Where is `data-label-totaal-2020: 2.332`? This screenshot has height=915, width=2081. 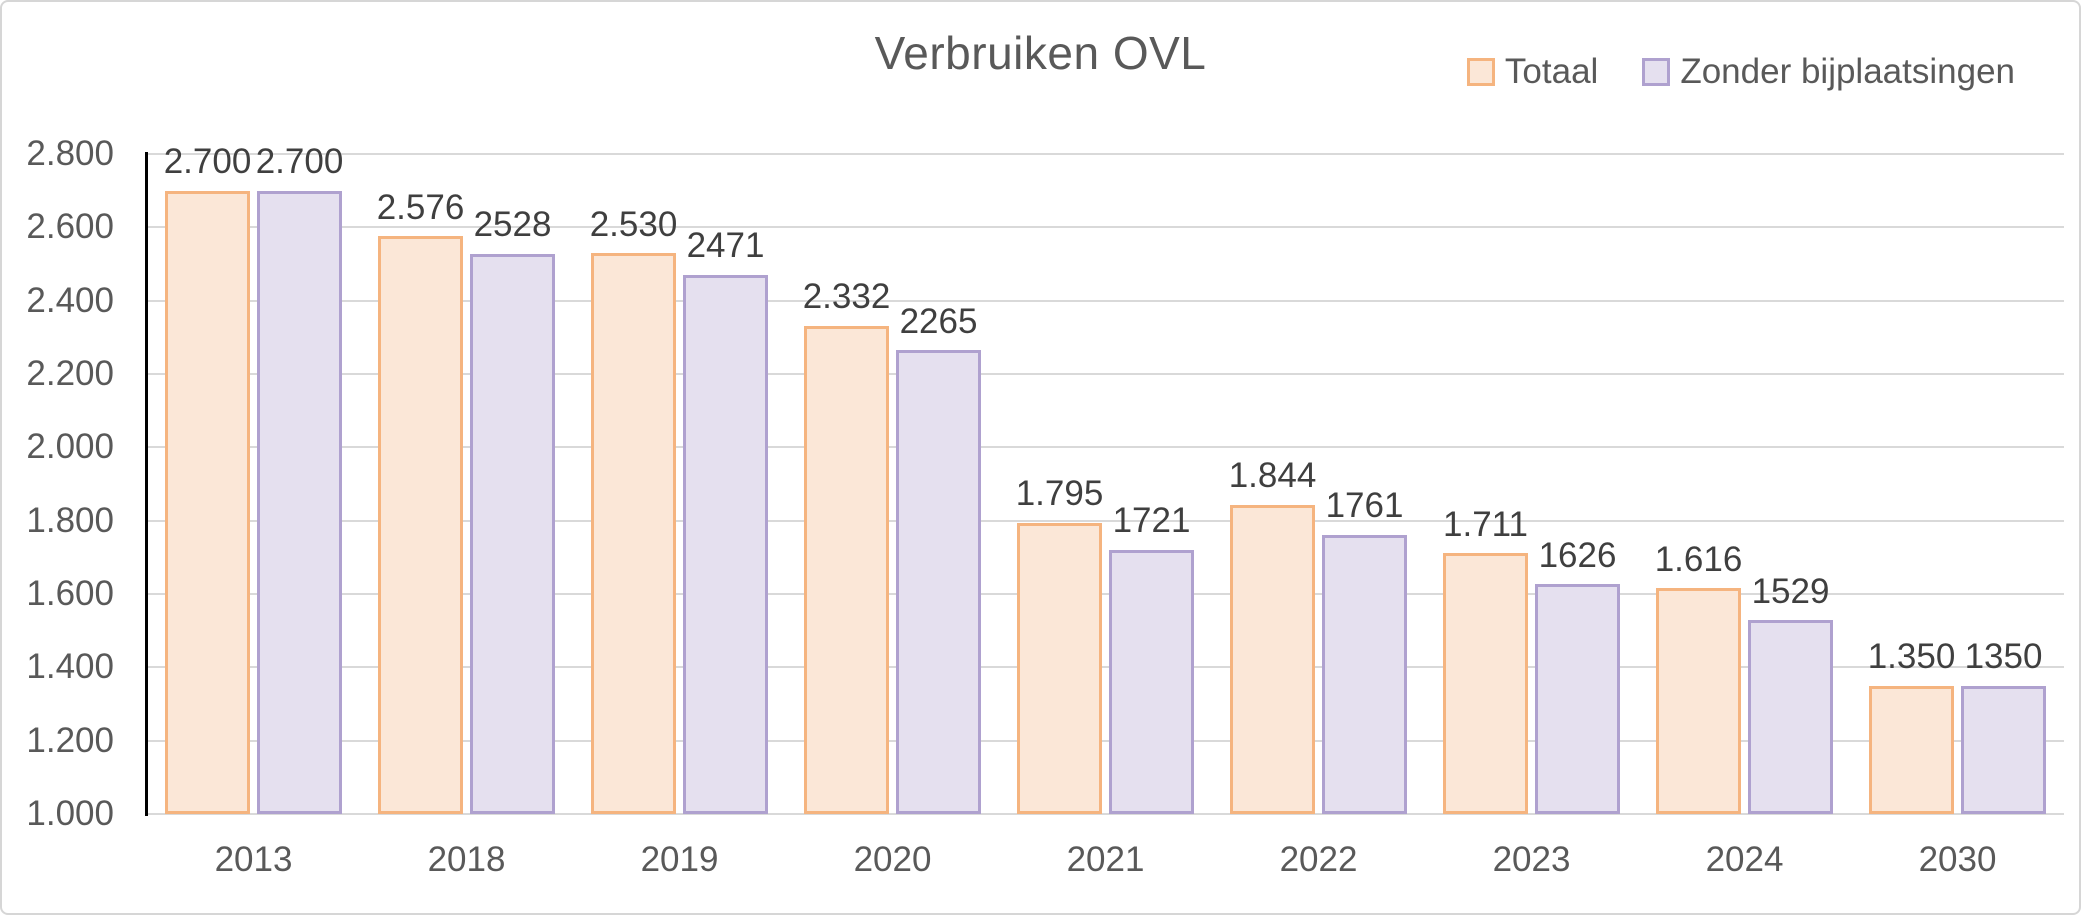
data-label-totaal-2020: 2.332 is located at coordinates (846, 297).